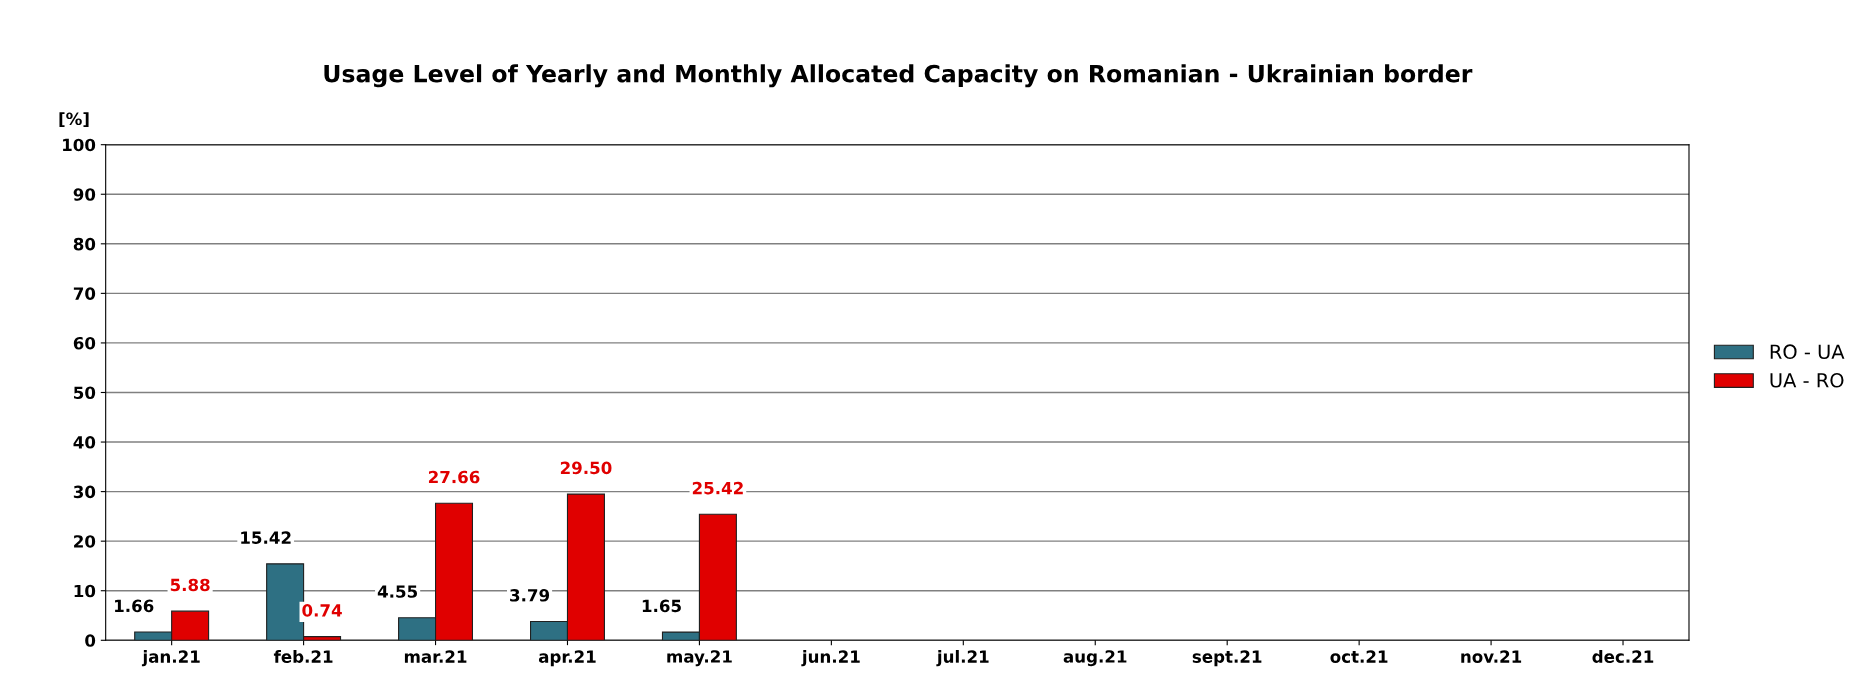 The height and width of the screenshot is (699, 1854). Describe the element at coordinates (530, 595) in the screenshot. I see `data-label: 3.79` at that location.